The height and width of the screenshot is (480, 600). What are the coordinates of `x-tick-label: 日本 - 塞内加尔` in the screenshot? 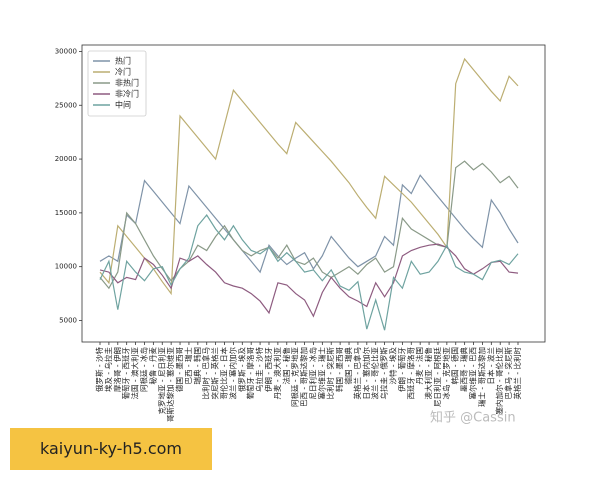 It's located at (366, 373).